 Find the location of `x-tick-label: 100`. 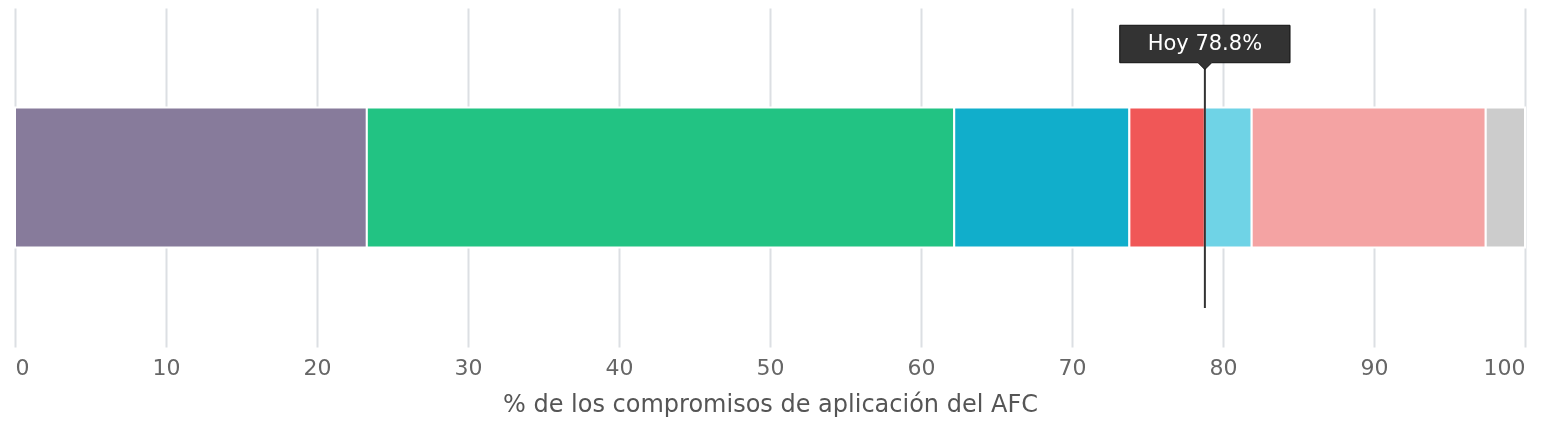

x-tick-label: 100 is located at coordinates (1504, 367).